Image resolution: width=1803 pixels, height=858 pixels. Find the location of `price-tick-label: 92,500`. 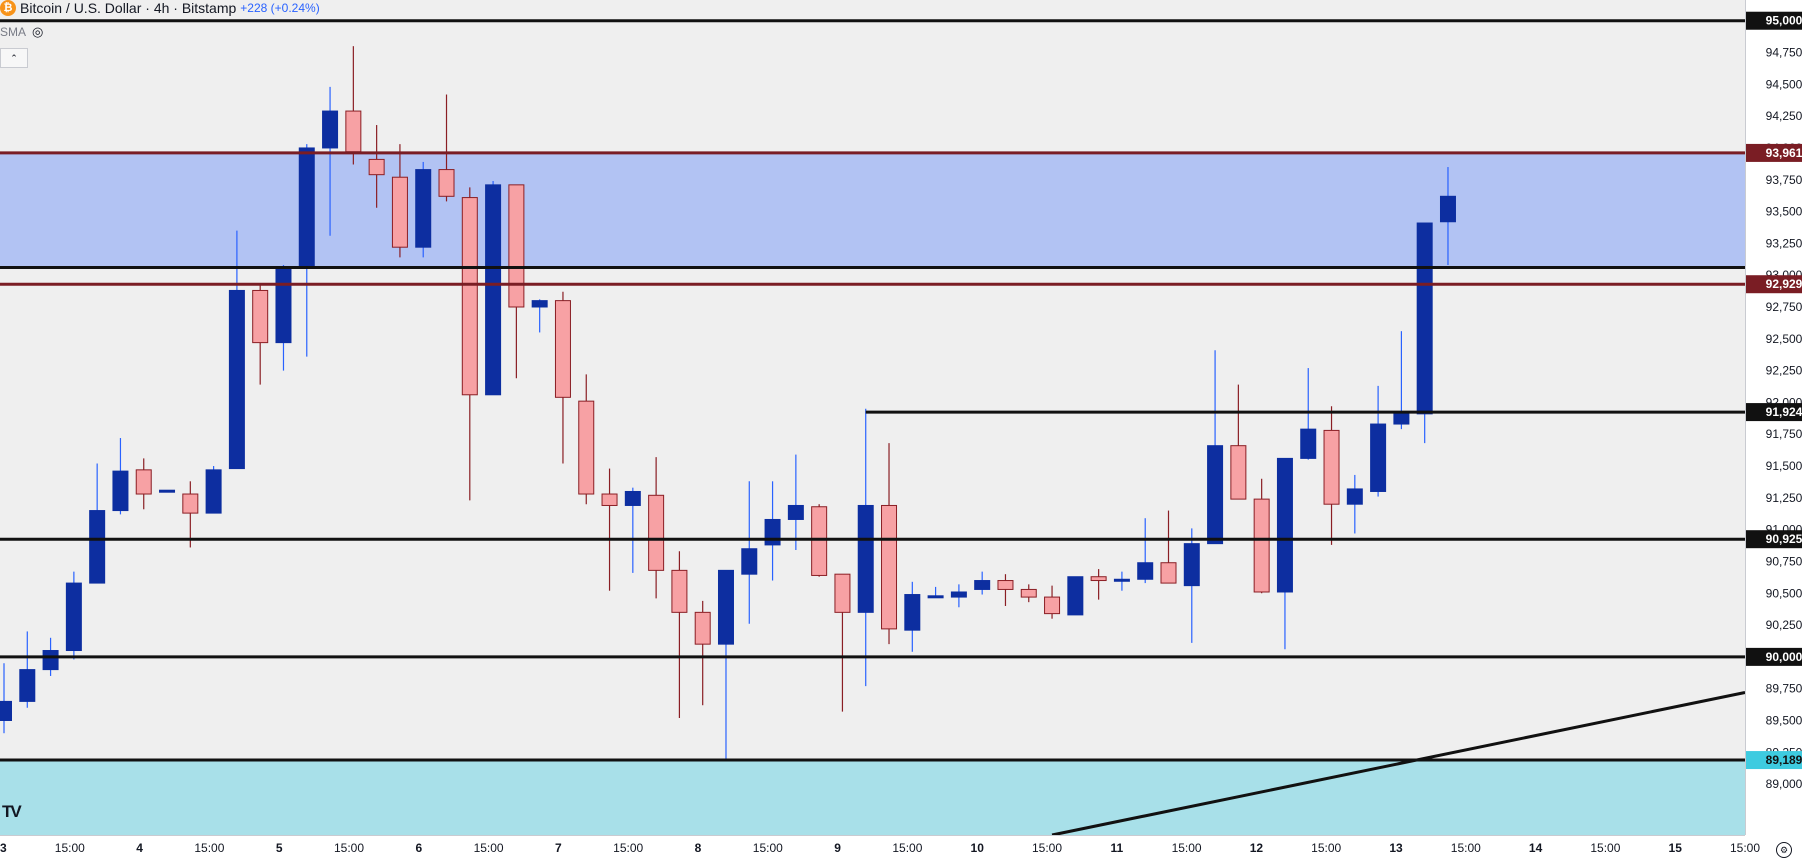

price-tick-label: 92,500 is located at coordinates (1784, 339).